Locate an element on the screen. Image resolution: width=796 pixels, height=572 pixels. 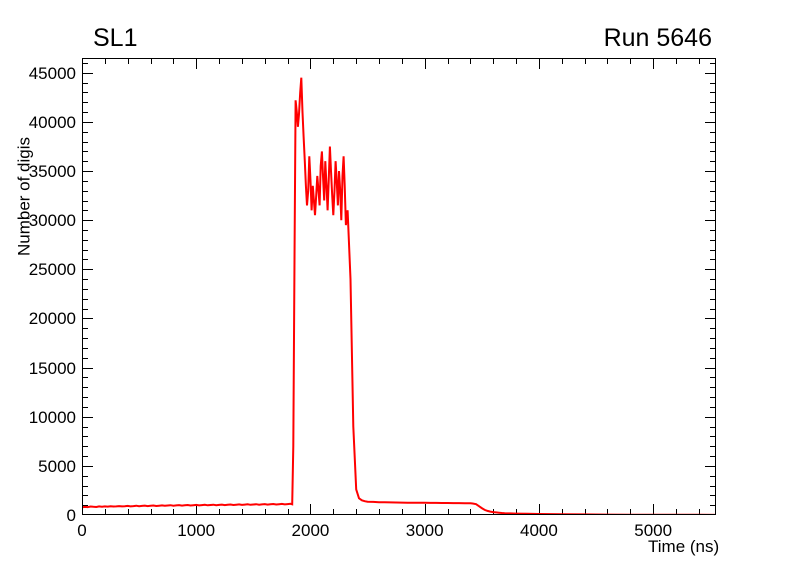
x-tick-label: 2000 is located at coordinates (310, 530).